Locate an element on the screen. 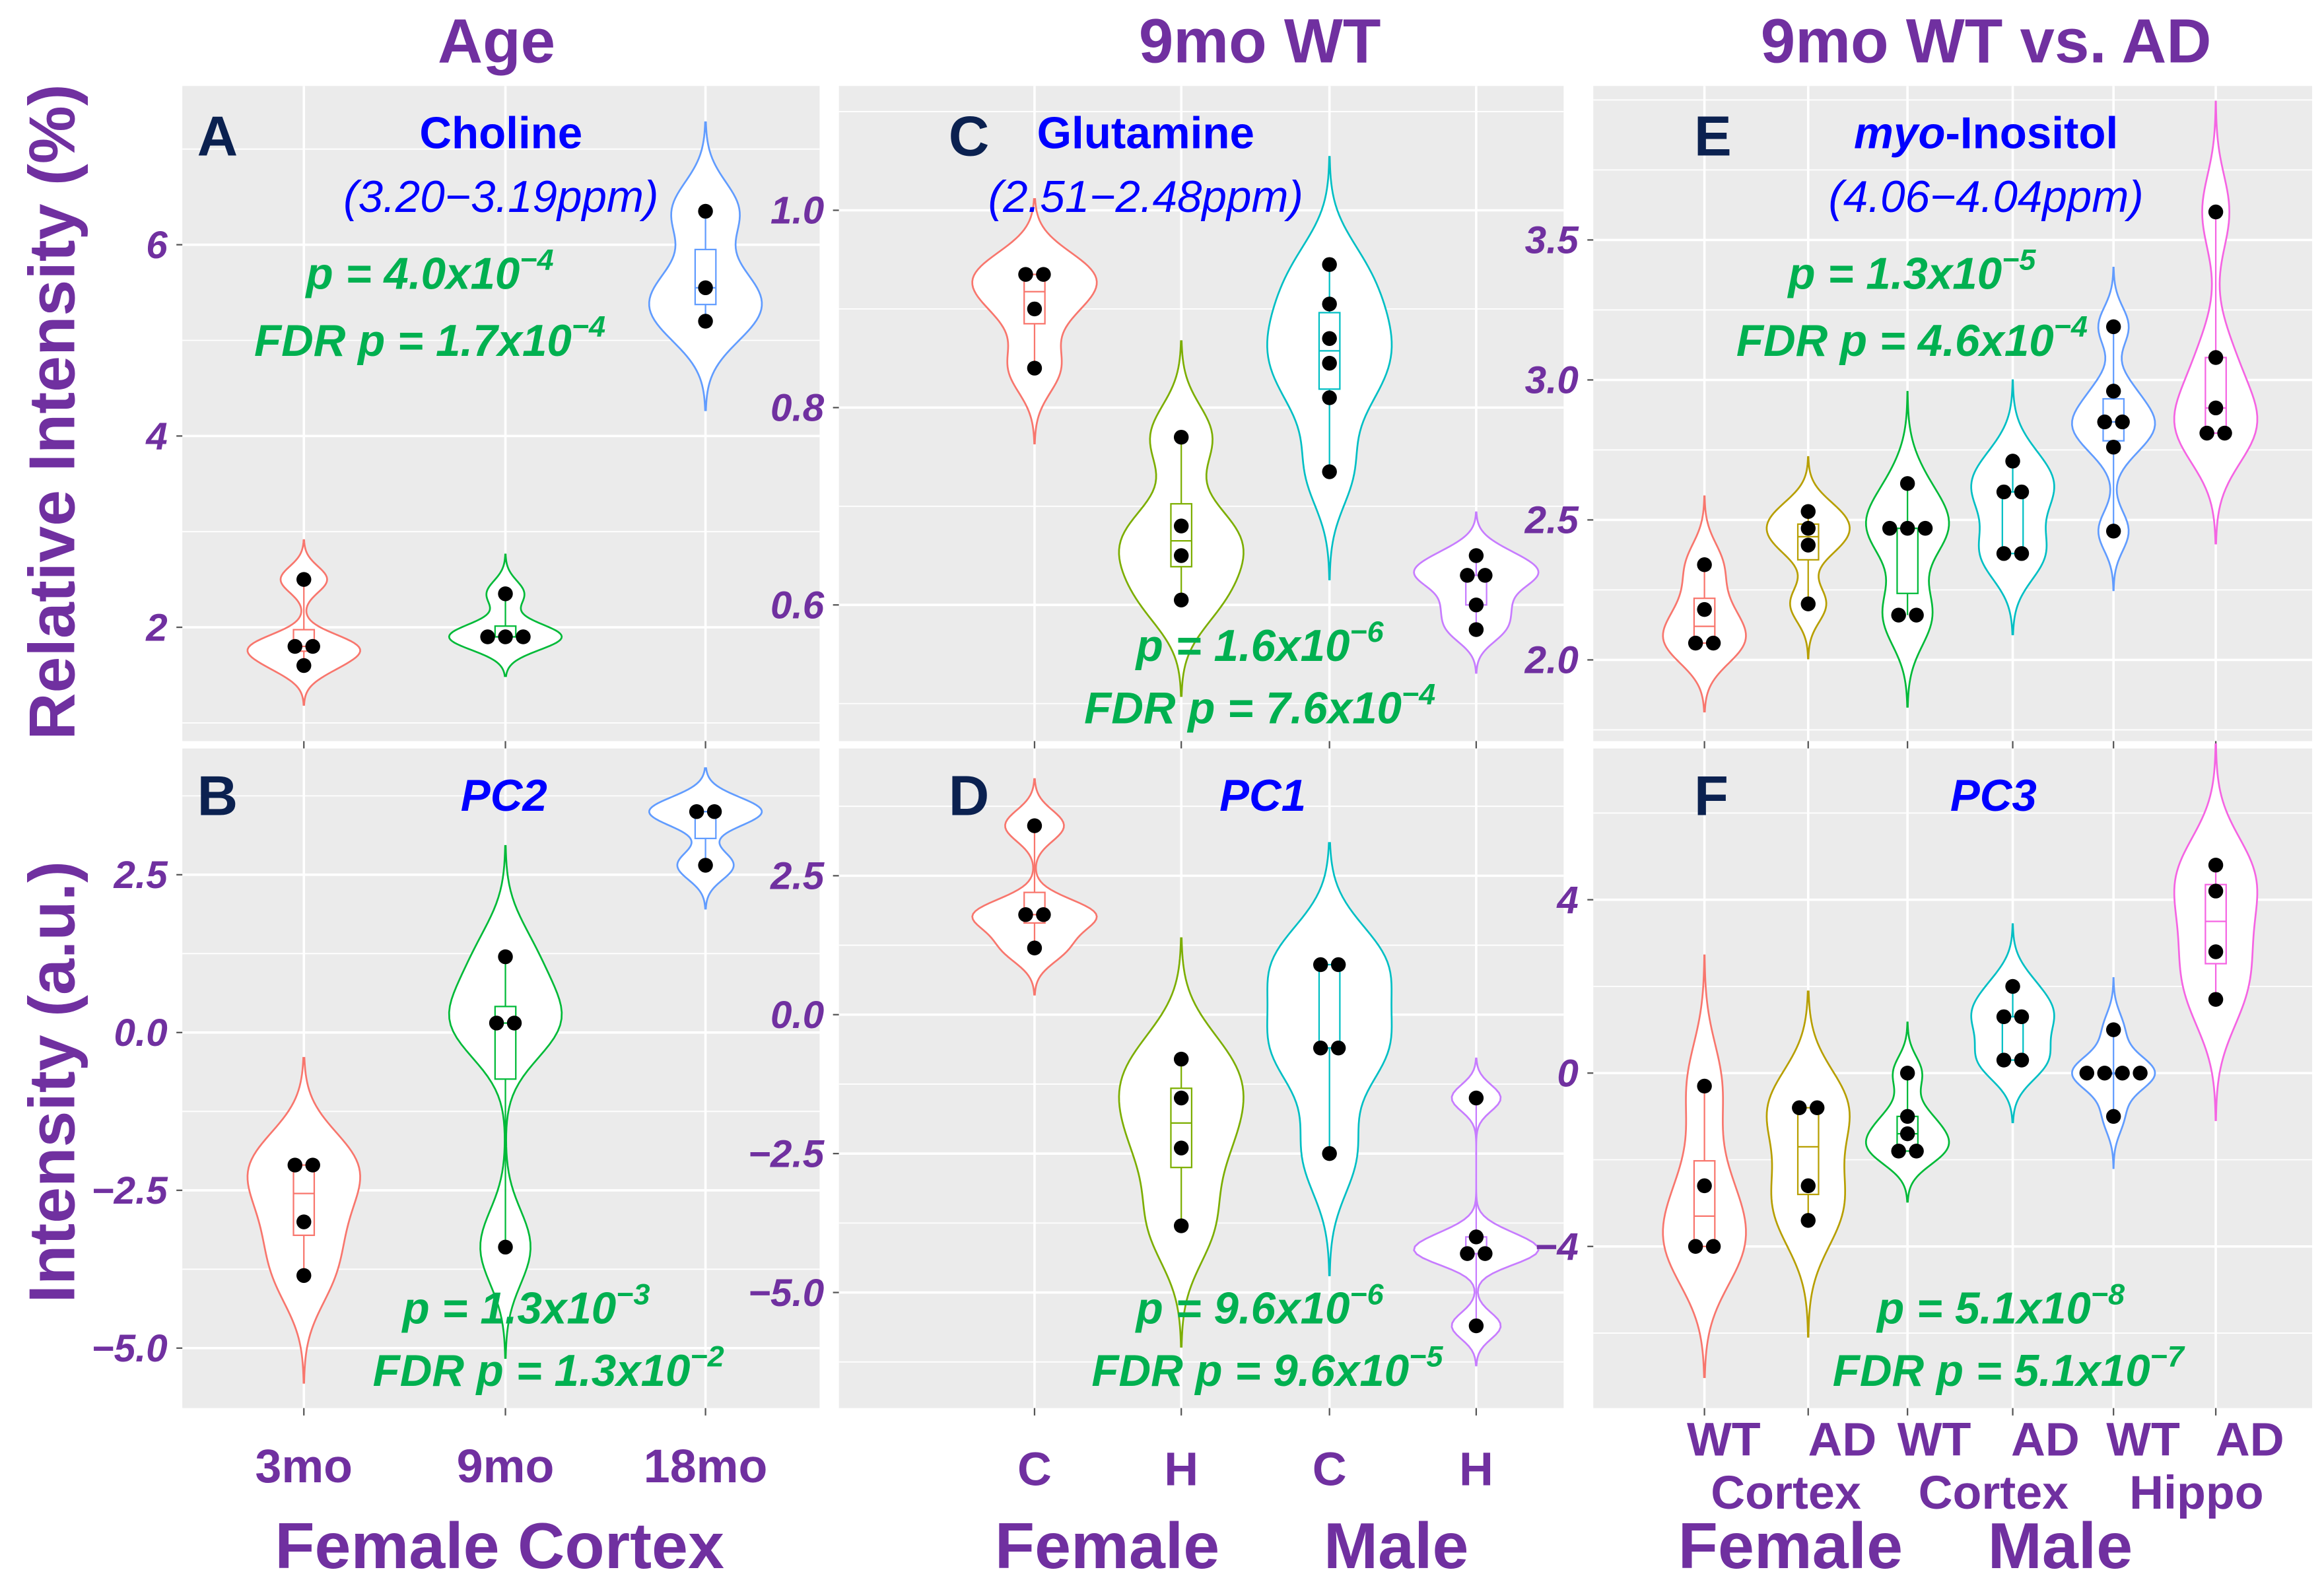 Image resolution: width=2324 pixels, height=1580 pixels. panel-letter: B is located at coordinates (217, 796).